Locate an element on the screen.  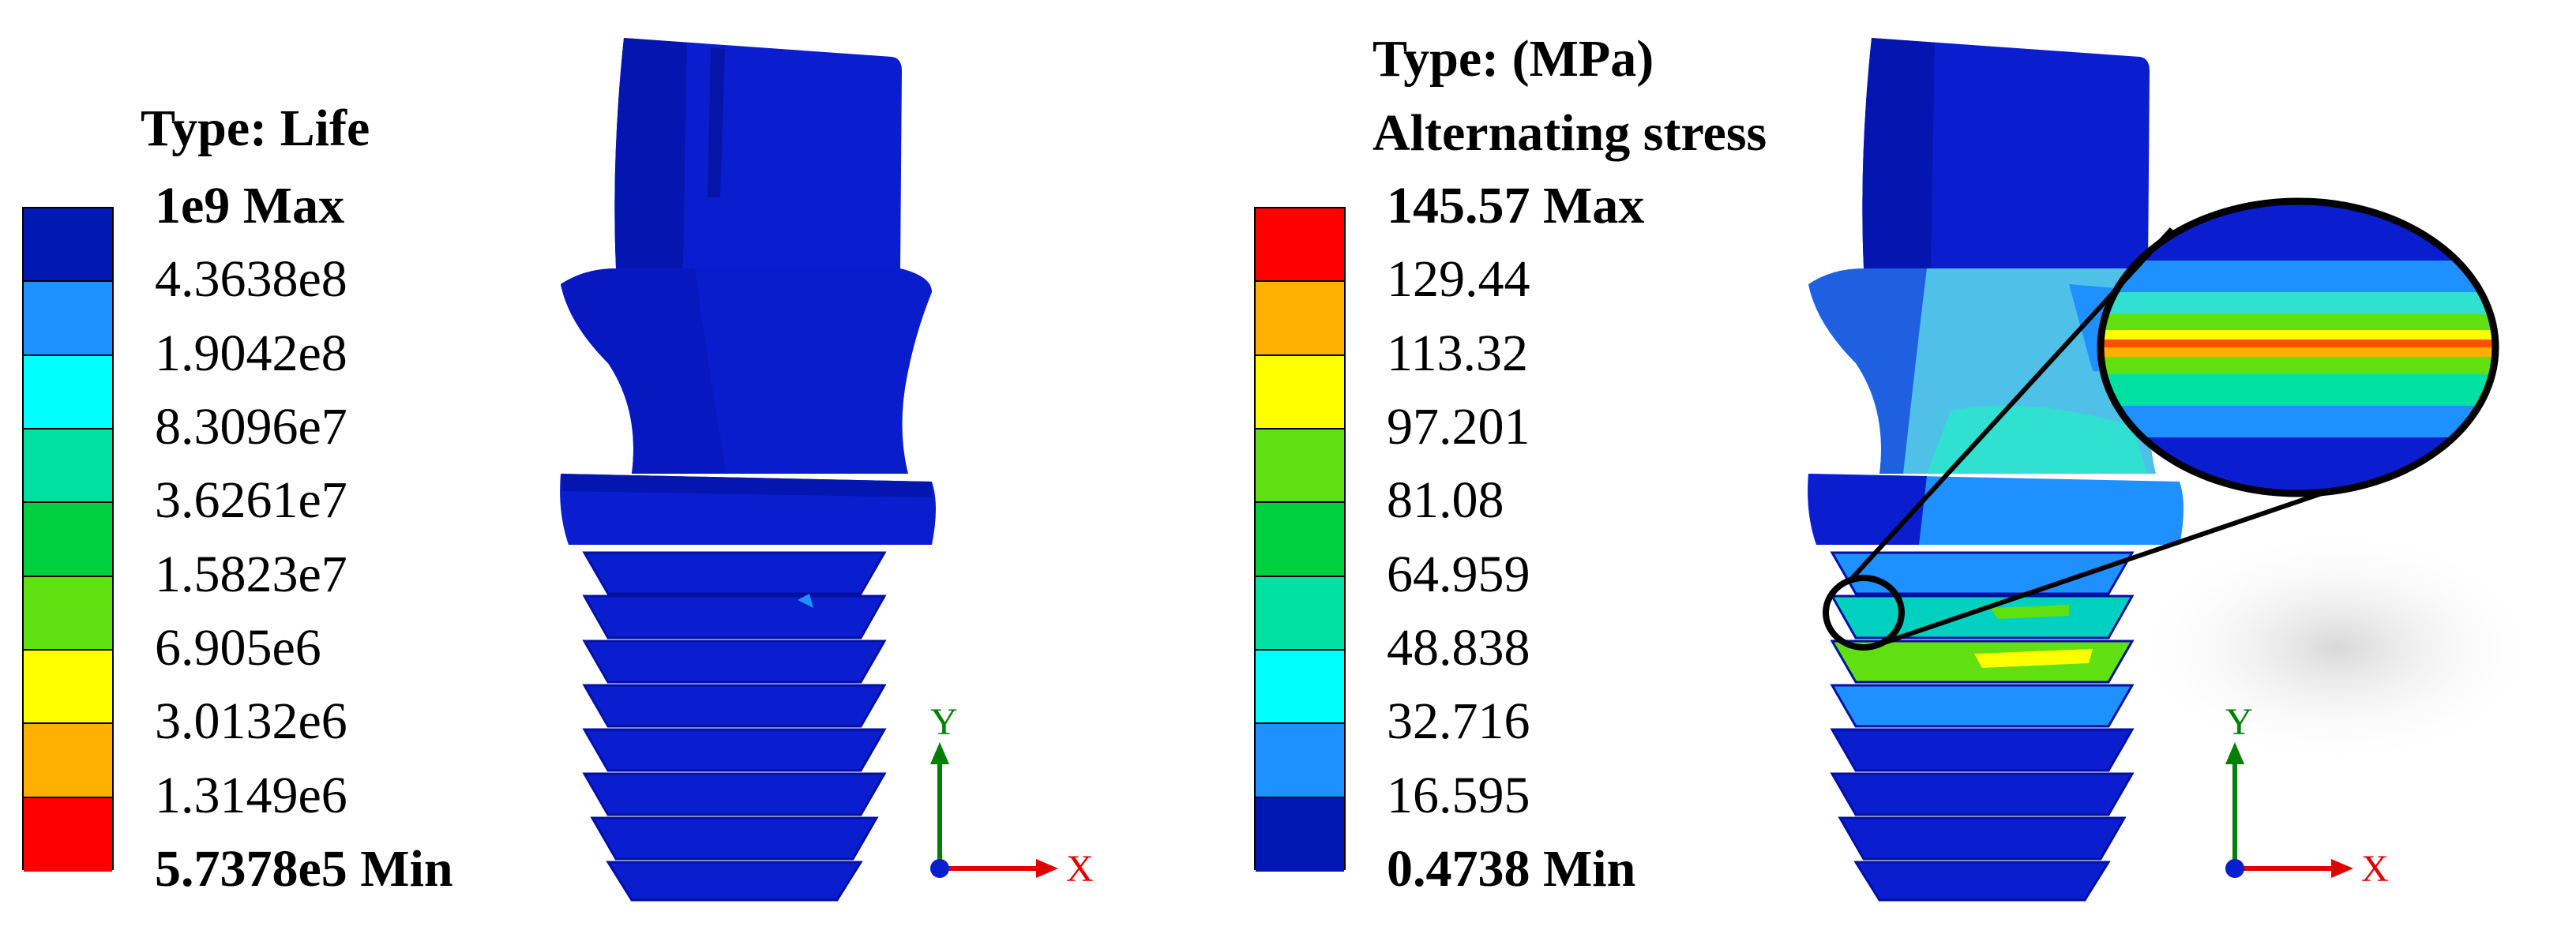
implant-life-model is located at coordinates (748, 470).